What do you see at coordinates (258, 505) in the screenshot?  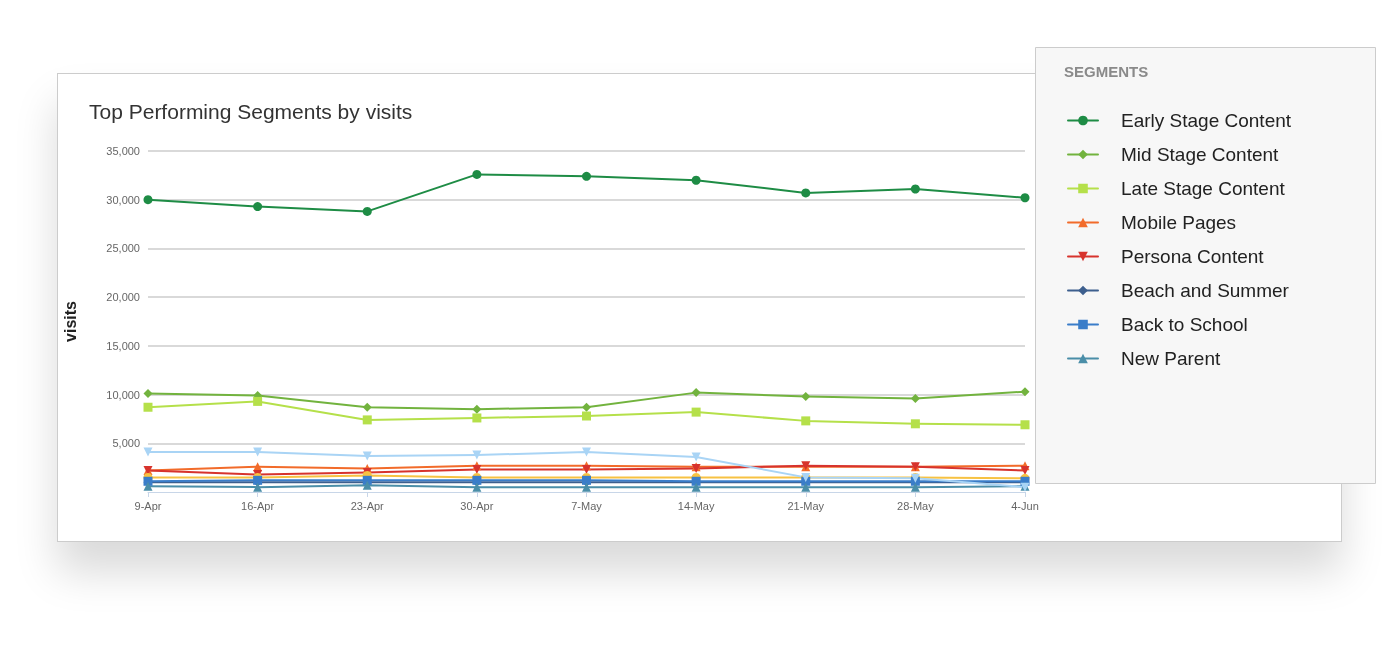 I see `x-tick-label: 16-Apr` at bounding box center [258, 505].